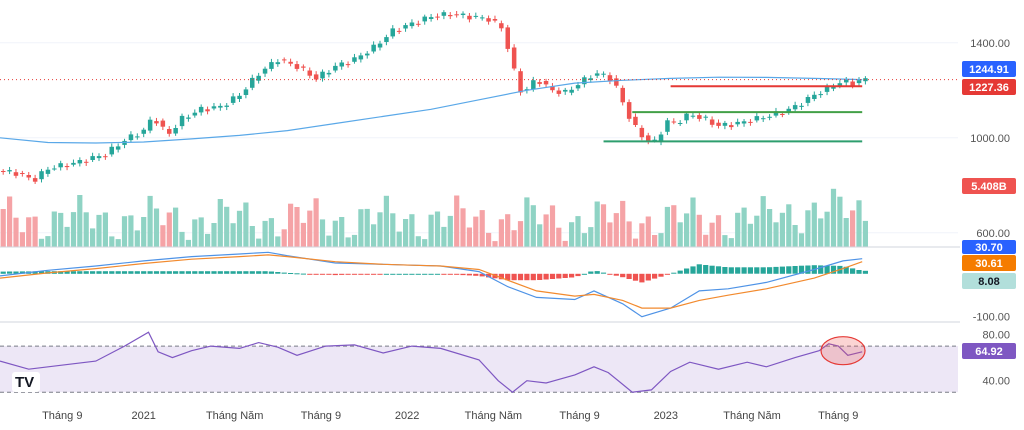 This screenshot has width=1024, height=430. I want to click on rsi-panel: 80.00 40.00, so click(505, 361).